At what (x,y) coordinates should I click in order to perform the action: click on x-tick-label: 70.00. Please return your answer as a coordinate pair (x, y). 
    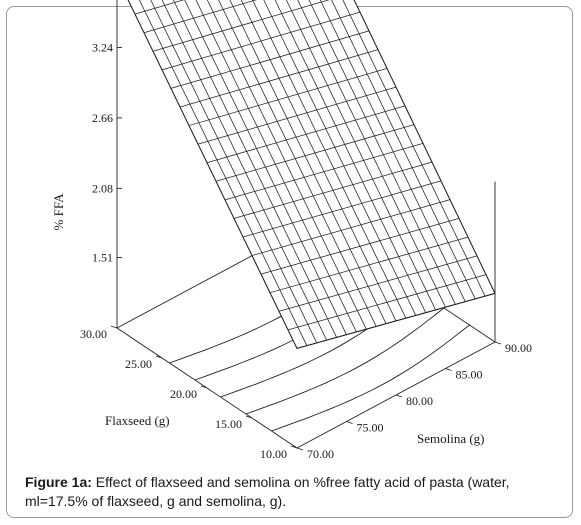
    Looking at the image, I should click on (320, 454).